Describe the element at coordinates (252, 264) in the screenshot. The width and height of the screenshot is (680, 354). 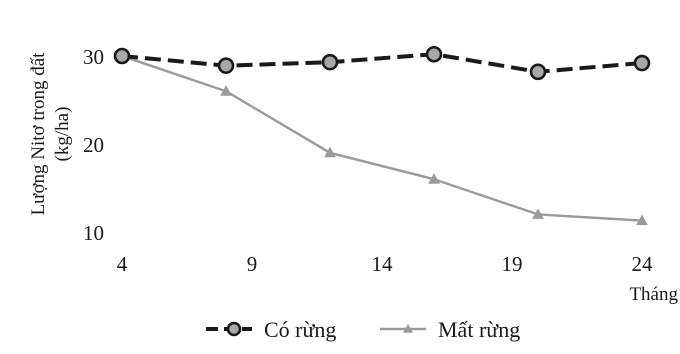
I see `x-tick-label: 9` at that location.